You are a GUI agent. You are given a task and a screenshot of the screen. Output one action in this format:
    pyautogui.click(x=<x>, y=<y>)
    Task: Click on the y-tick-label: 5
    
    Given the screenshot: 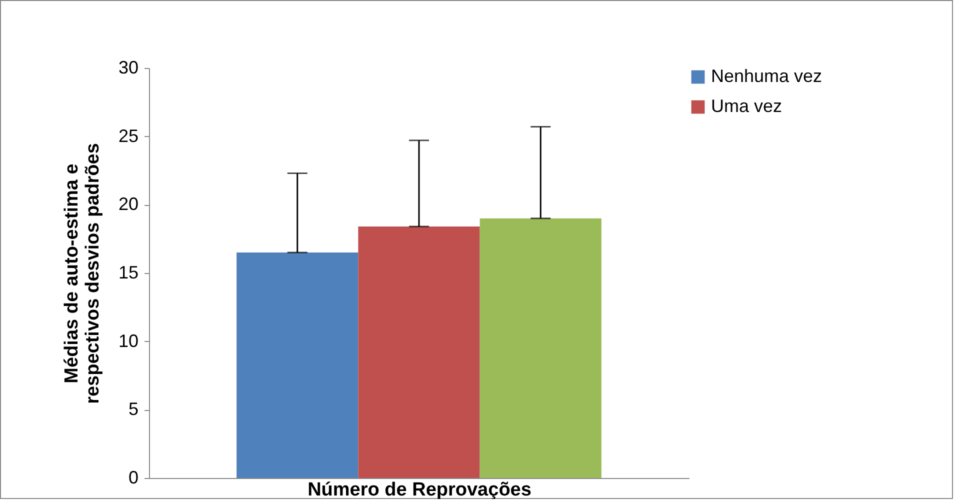 What is the action you would take?
    pyautogui.click(x=133, y=409)
    